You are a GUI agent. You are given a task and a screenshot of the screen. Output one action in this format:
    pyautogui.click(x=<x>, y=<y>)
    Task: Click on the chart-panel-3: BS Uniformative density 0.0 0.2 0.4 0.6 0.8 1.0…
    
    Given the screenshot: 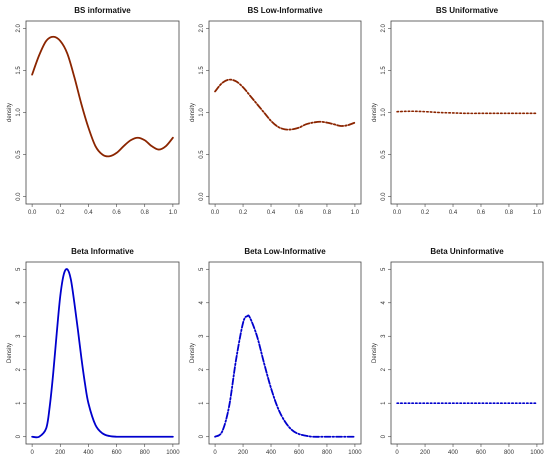 What is the action you would take?
    pyautogui.click(x=458, y=111)
    